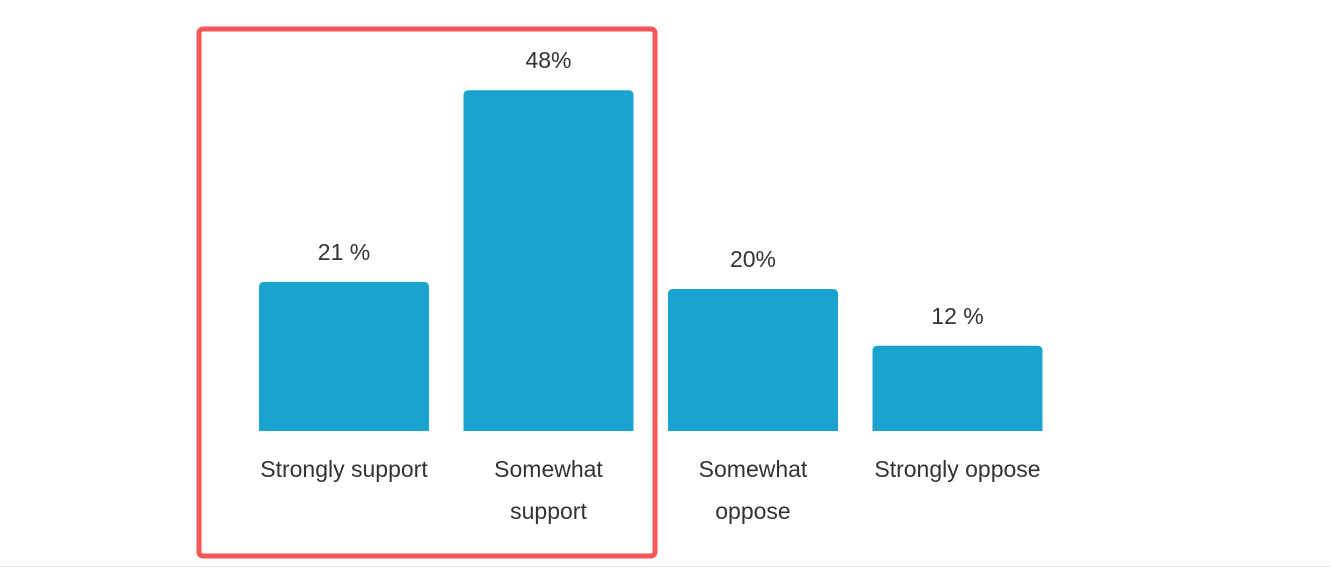 Image resolution: width=1330 pixels, height=574 pixels. What do you see at coordinates (753, 259) in the screenshot?
I see `value-label: 20%` at bounding box center [753, 259].